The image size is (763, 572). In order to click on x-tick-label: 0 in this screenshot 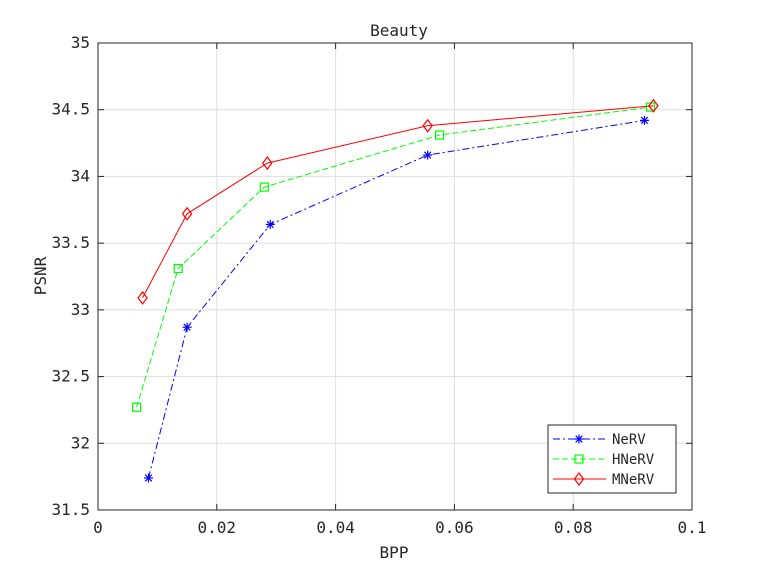, I will do `click(98, 527)`.